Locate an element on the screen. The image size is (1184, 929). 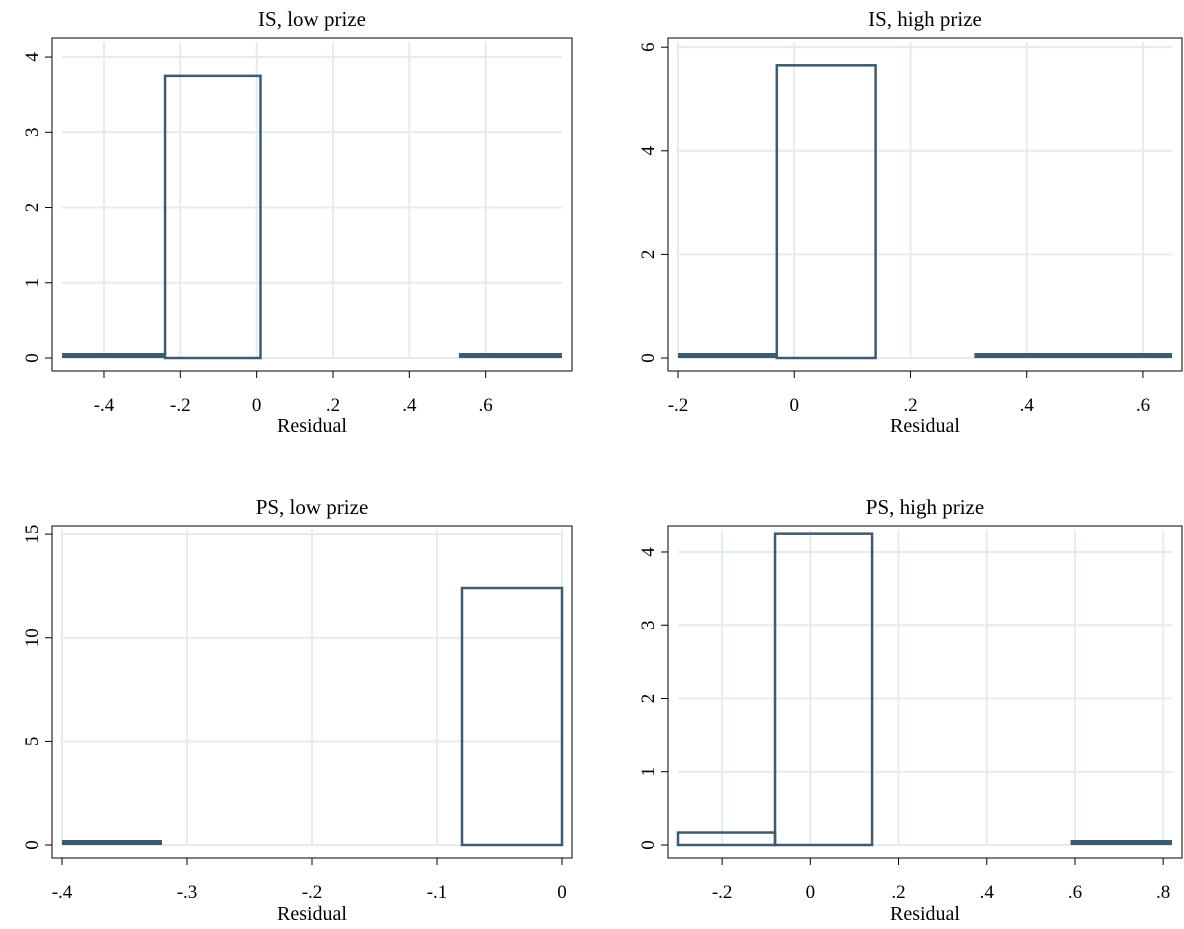
x-tick-label: -.1 is located at coordinates (437, 892).